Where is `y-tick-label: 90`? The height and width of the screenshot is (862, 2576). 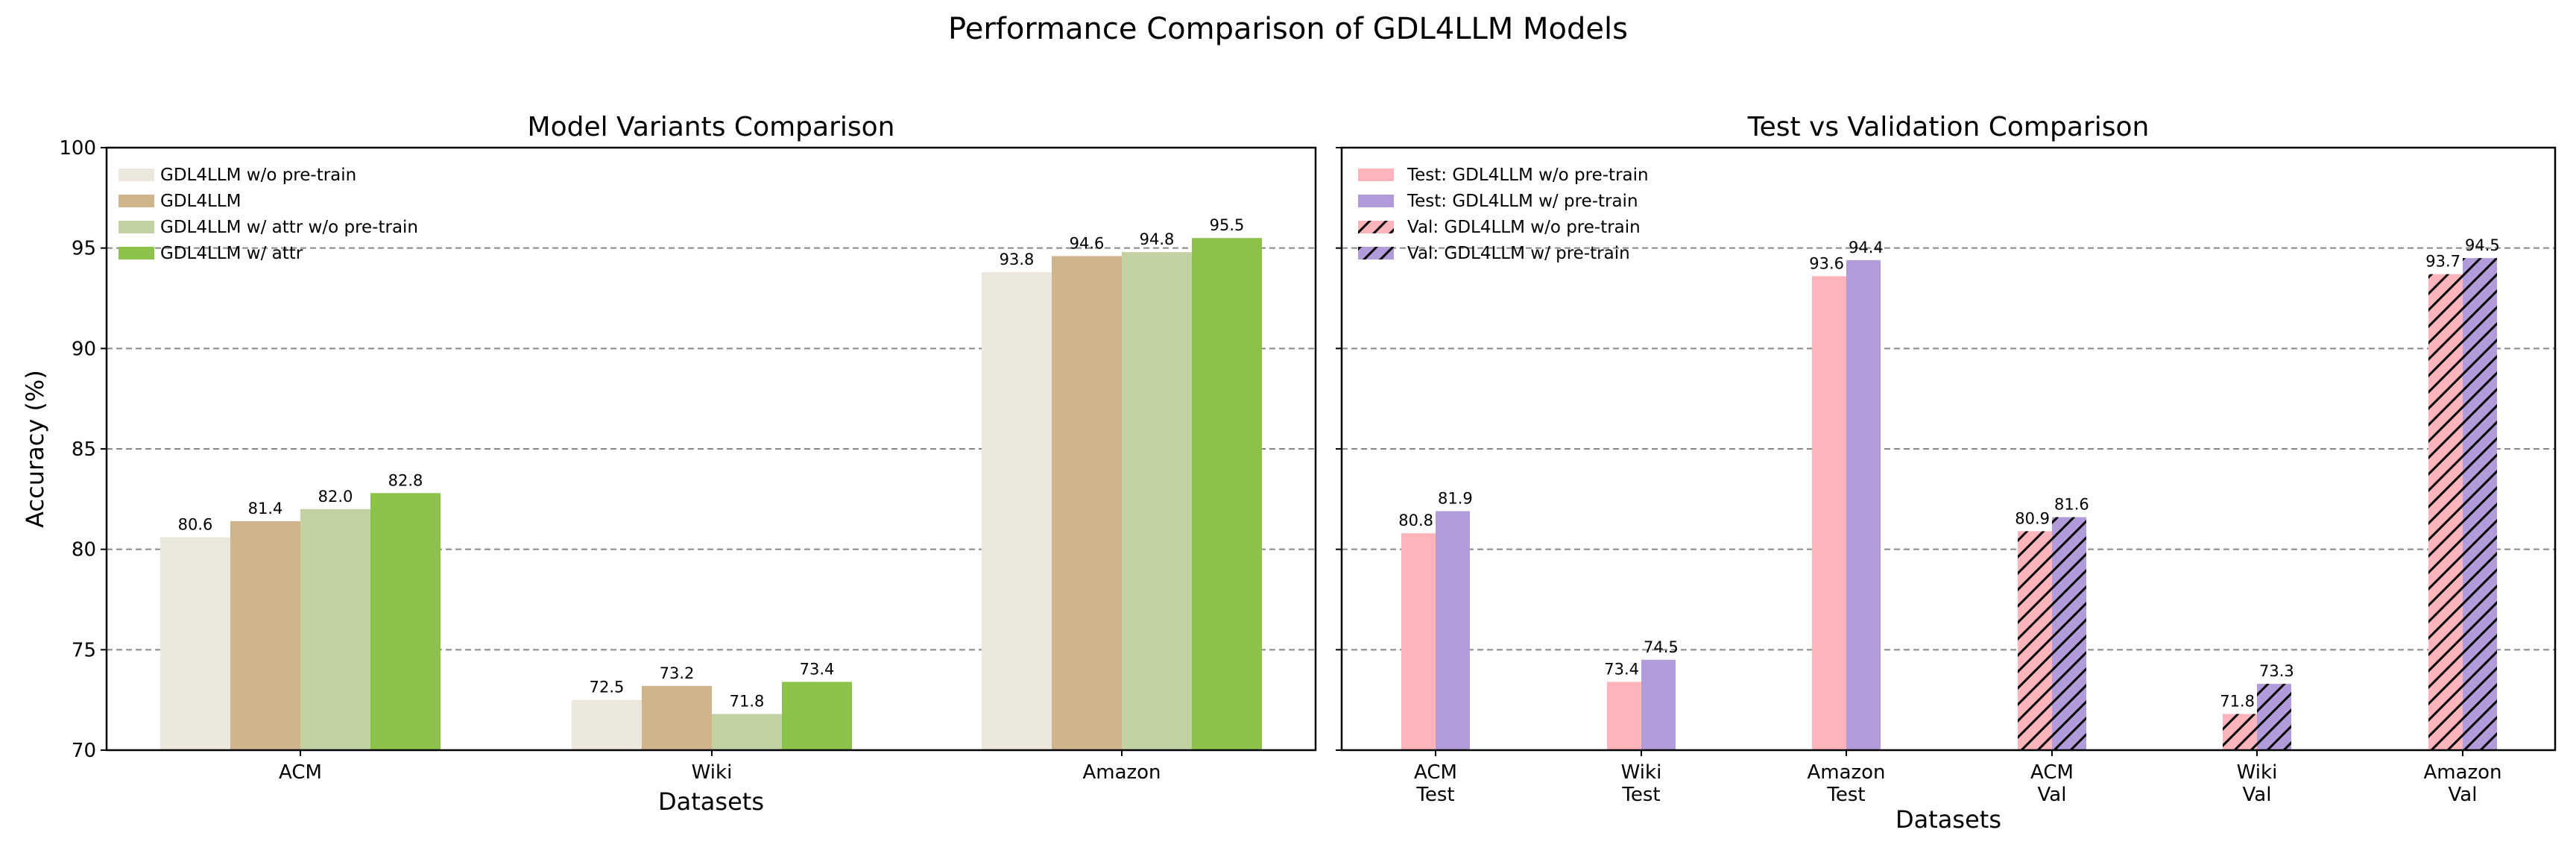 y-tick-label: 90 is located at coordinates (84, 349).